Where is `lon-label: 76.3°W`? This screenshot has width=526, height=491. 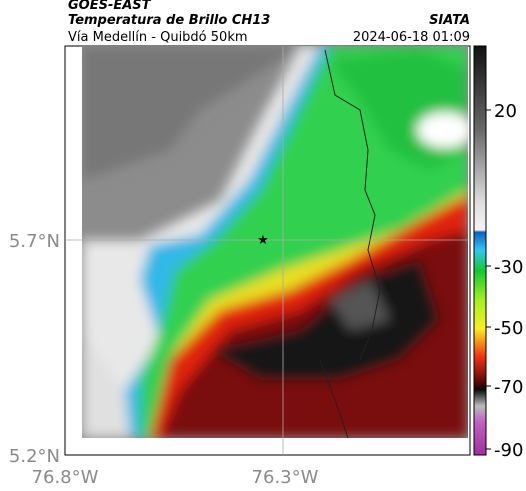 lon-label: 76.3°W is located at coordinates (285, 477).